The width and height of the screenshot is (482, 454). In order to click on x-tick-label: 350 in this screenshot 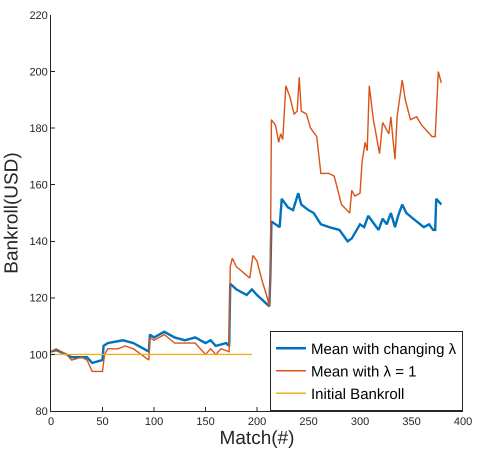, I will do `click(411, 422)`.